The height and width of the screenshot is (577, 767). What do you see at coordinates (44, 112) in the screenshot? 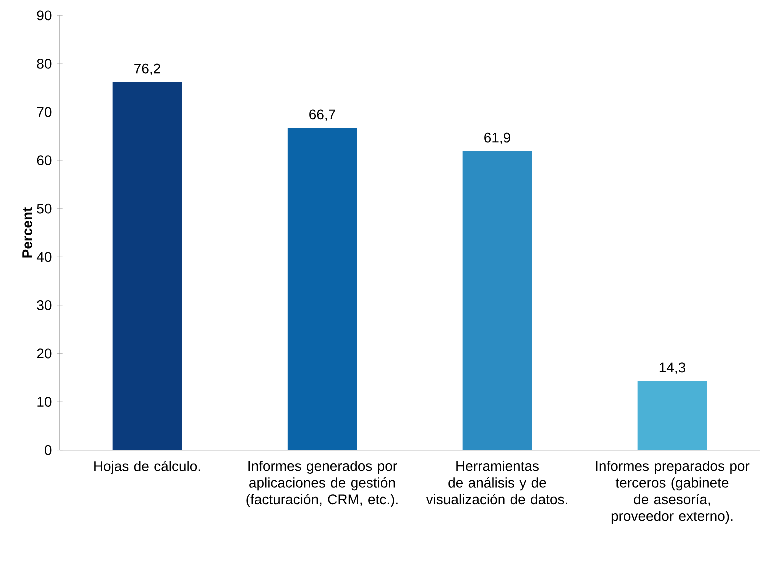
I see `y-tick-label: 70` at bounding box center [44, 112].